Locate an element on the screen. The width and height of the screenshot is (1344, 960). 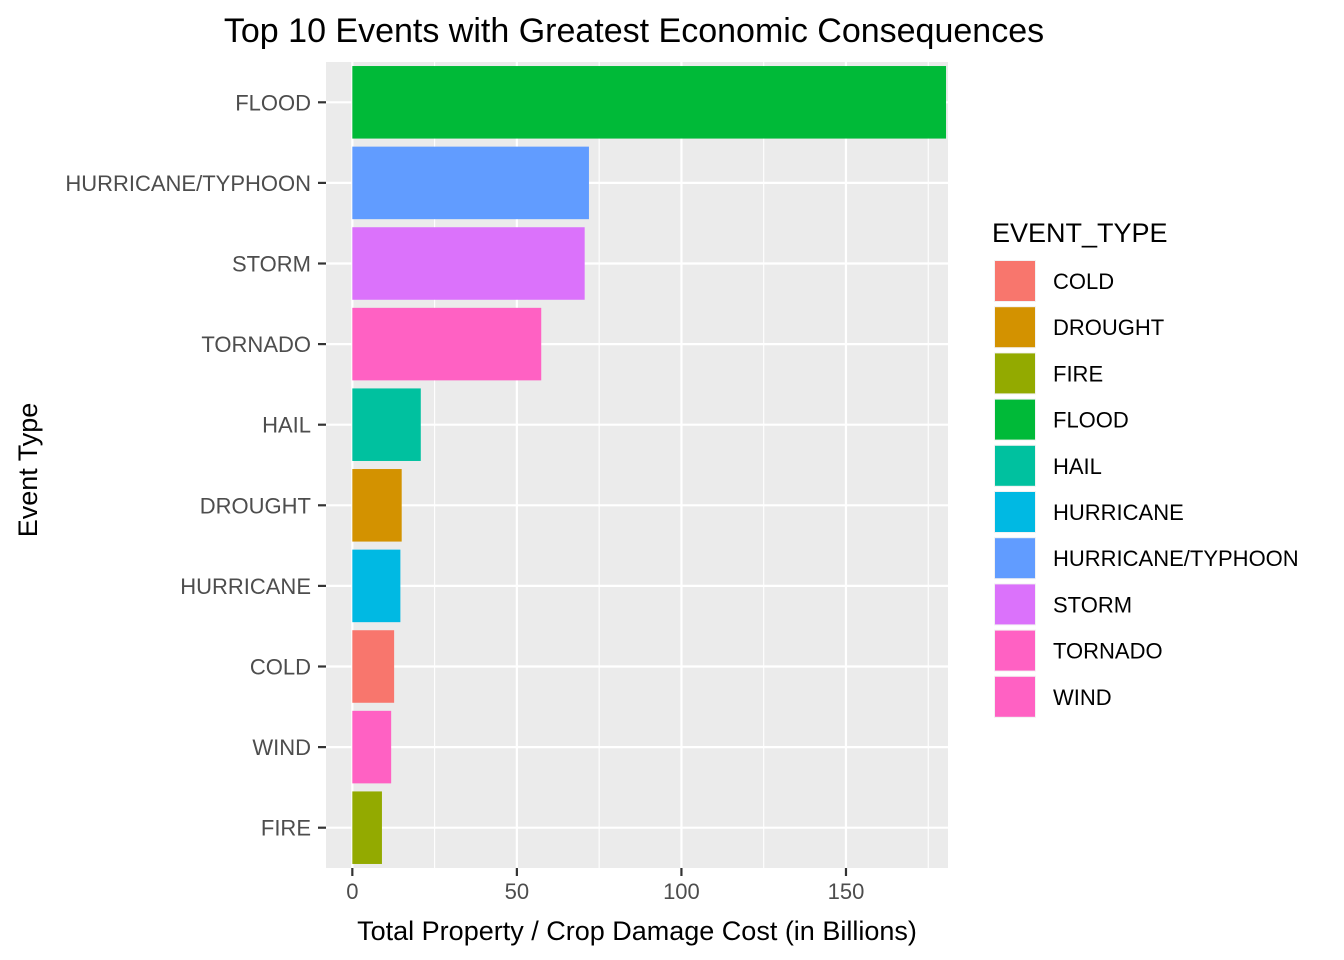
bar-flood is located at coordinates (649, 102).